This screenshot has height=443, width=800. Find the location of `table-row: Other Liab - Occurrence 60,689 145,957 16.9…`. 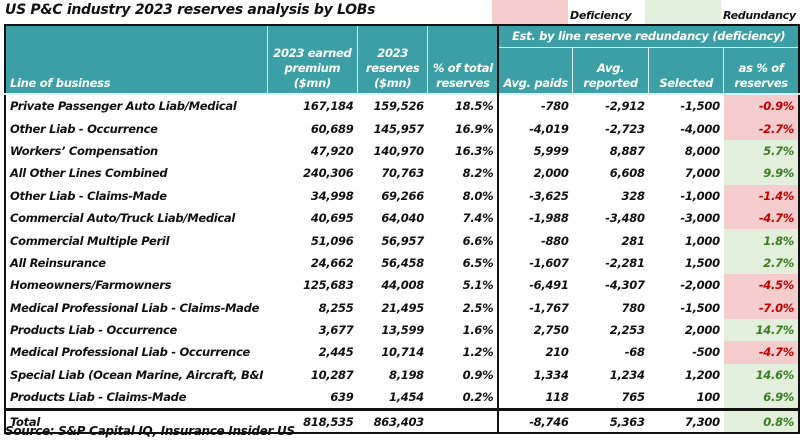

table-row: Other Liab - Occurrence 60,689 145,957 16.9… is located at coordinates (402, 128).